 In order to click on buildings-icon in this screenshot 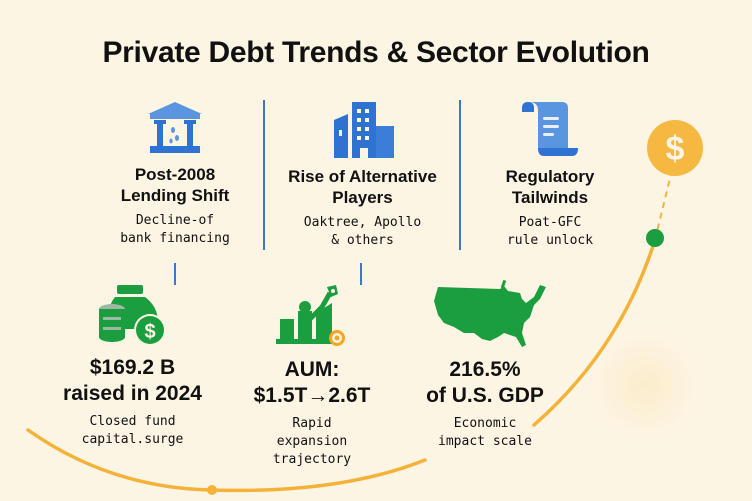, I will do `click(363, 130)`.